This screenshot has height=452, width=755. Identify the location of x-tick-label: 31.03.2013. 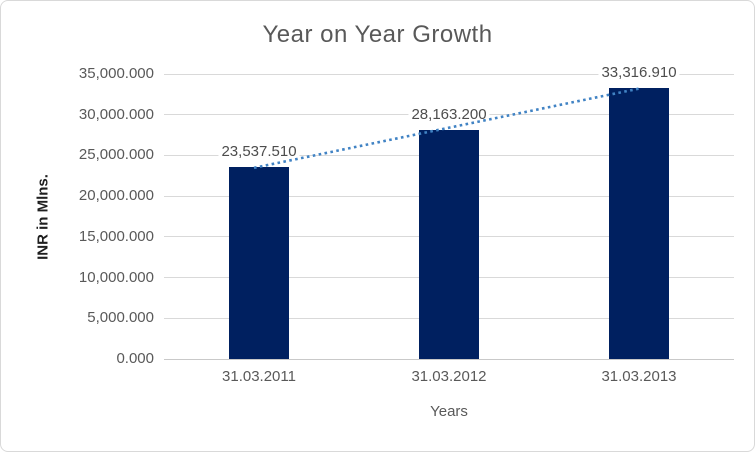
(639, 376).